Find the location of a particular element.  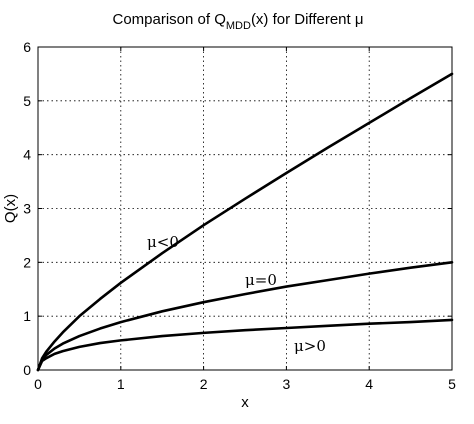

y-tick-label-1: 1 is located at coordinates (27, 316).